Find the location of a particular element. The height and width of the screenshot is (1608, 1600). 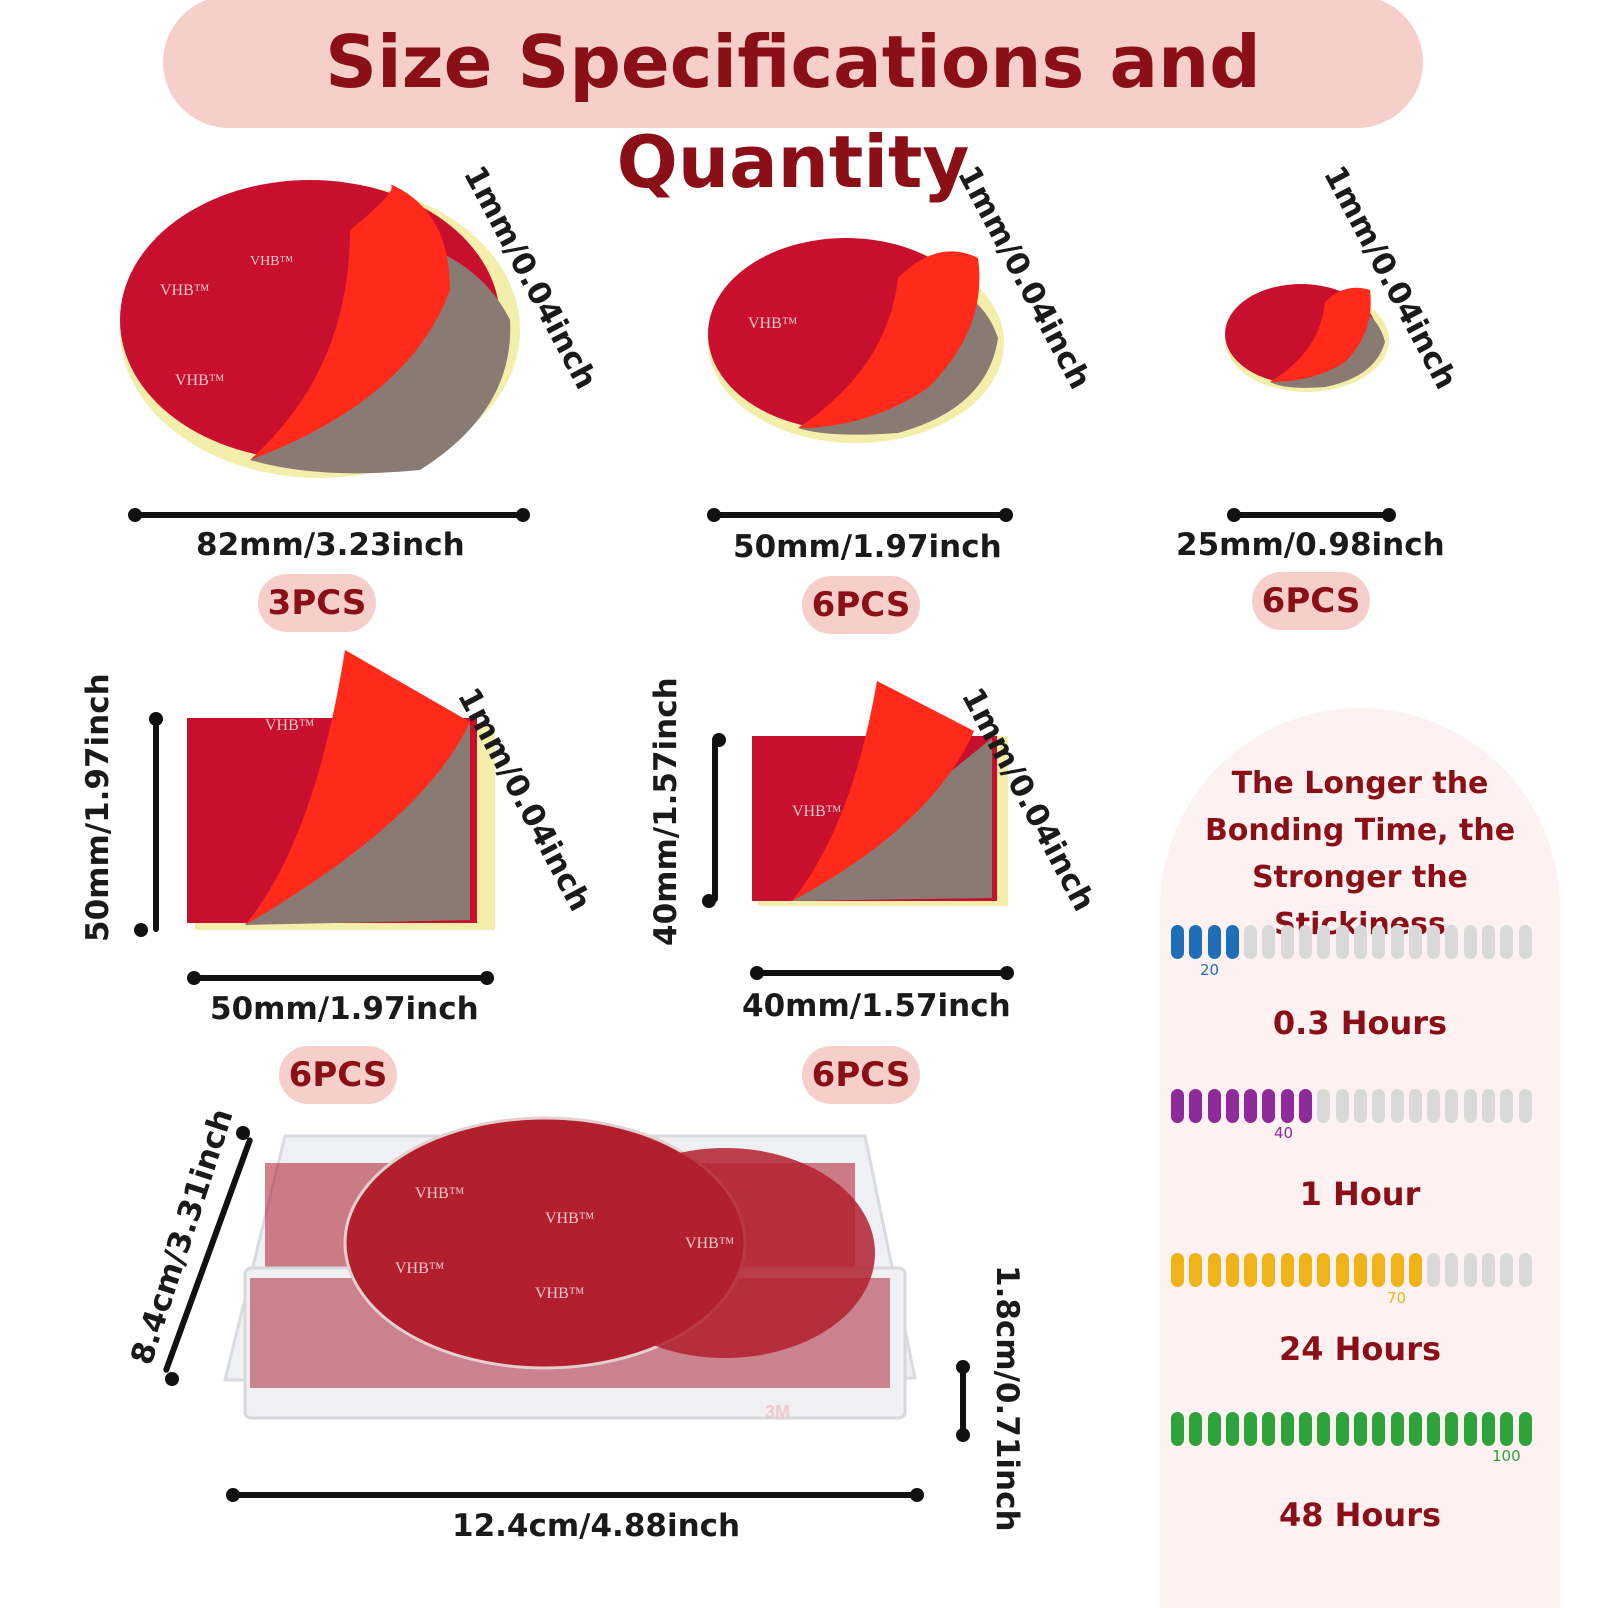

bonding-time-panel is located at coordinates (1360, 1158).